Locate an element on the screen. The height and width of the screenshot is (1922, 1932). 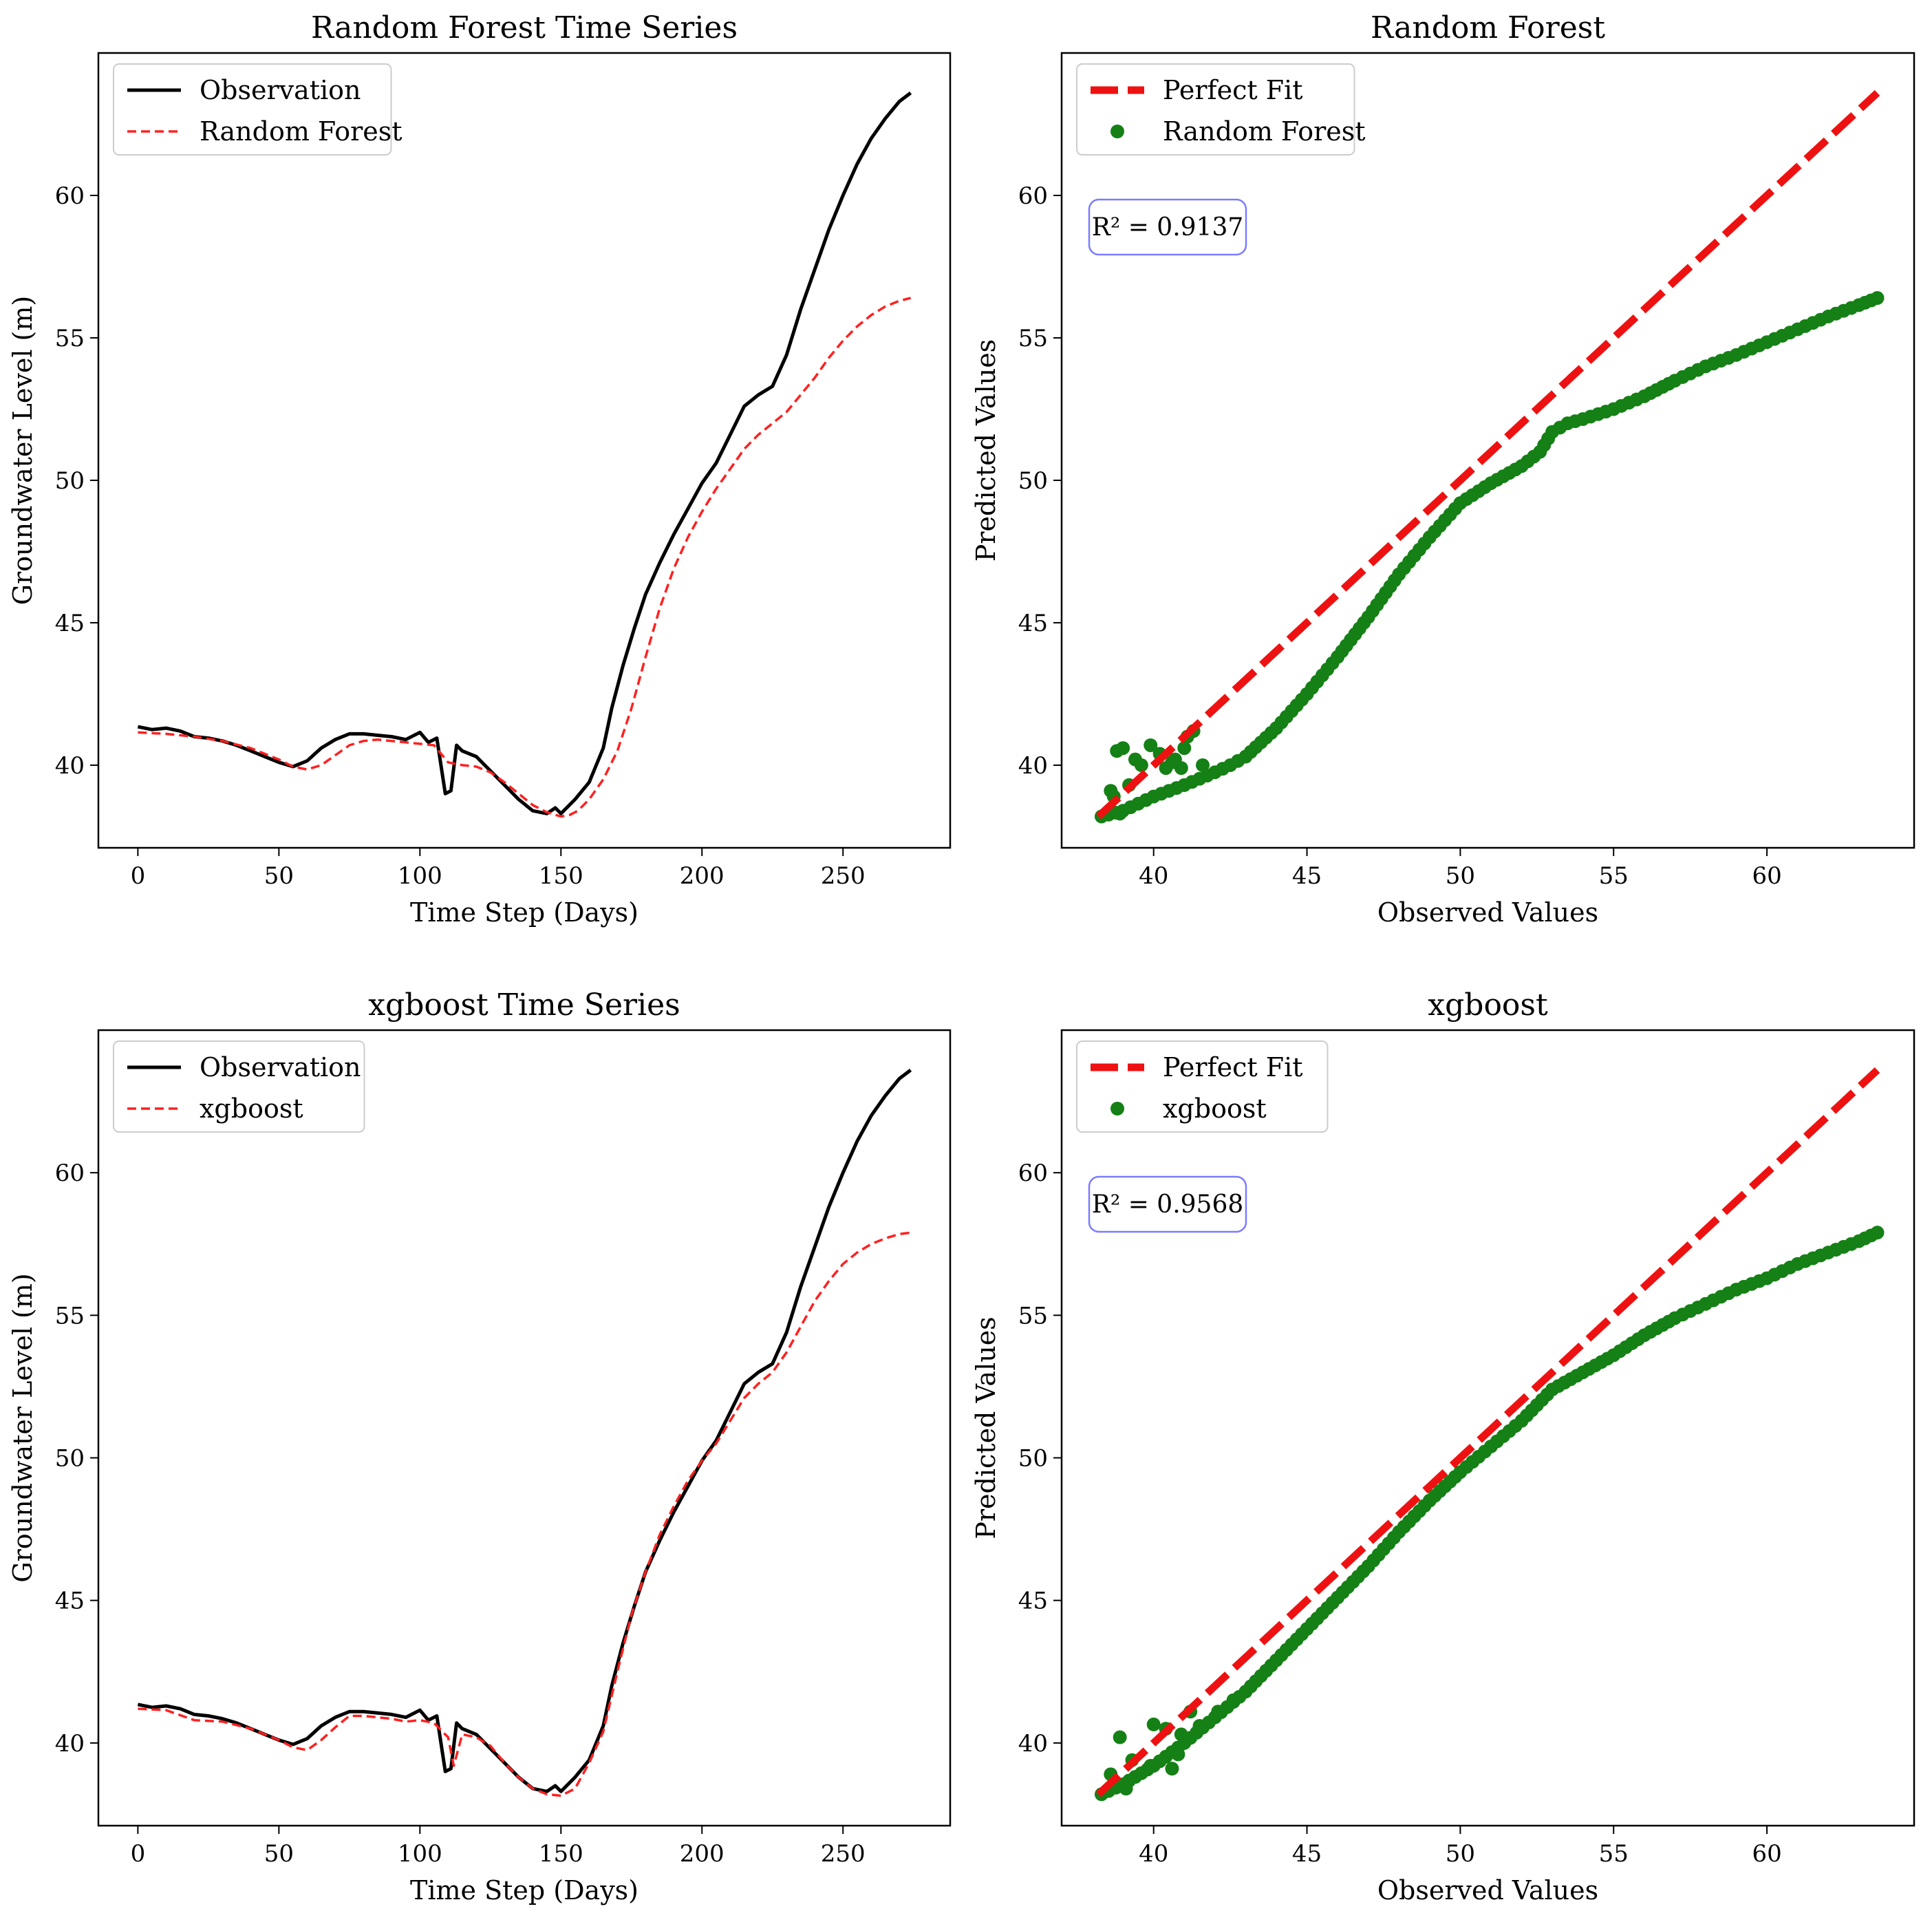
chart-title: Random Forest Time Series is located at coordinates (524, 27).